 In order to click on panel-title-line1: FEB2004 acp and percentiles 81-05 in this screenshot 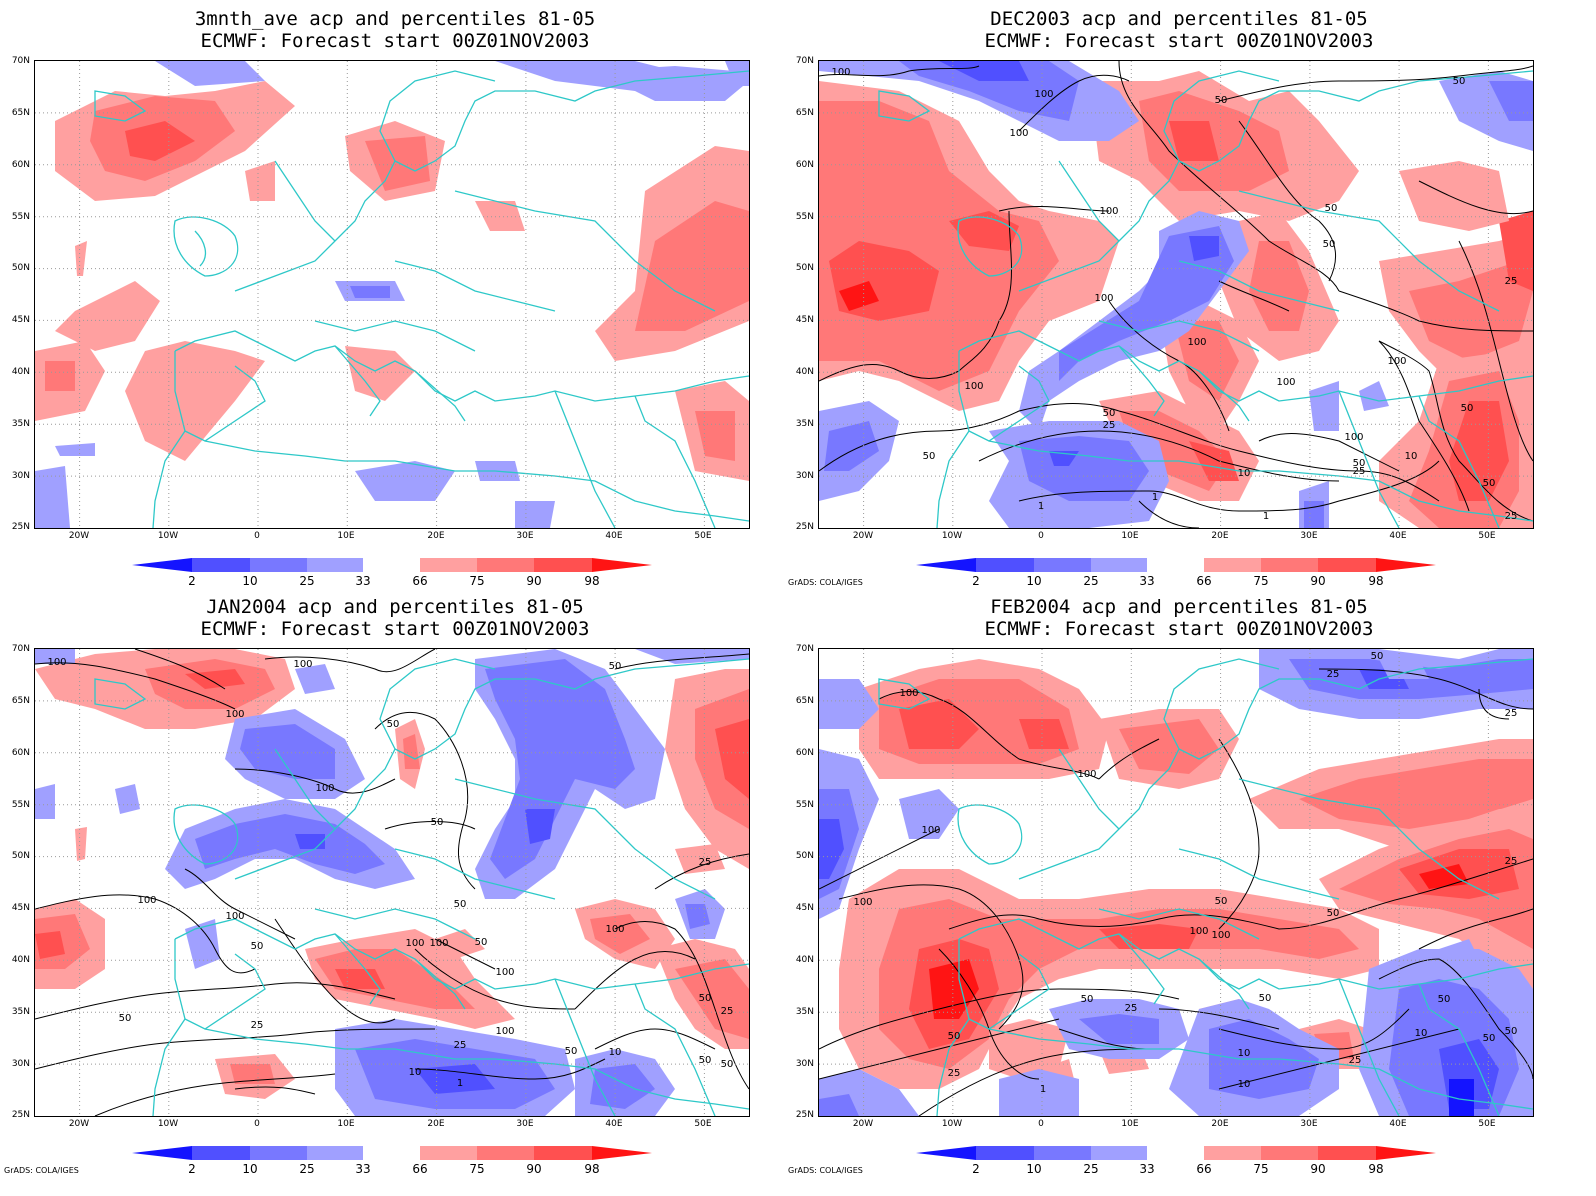, I will do `click(1179, 607)`.